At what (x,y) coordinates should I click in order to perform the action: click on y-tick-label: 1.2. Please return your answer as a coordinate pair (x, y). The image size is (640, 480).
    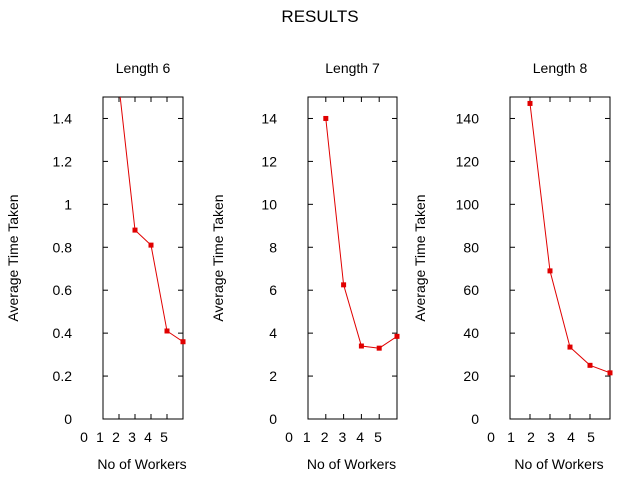
    Looking at the image, I should click on (63, 161).